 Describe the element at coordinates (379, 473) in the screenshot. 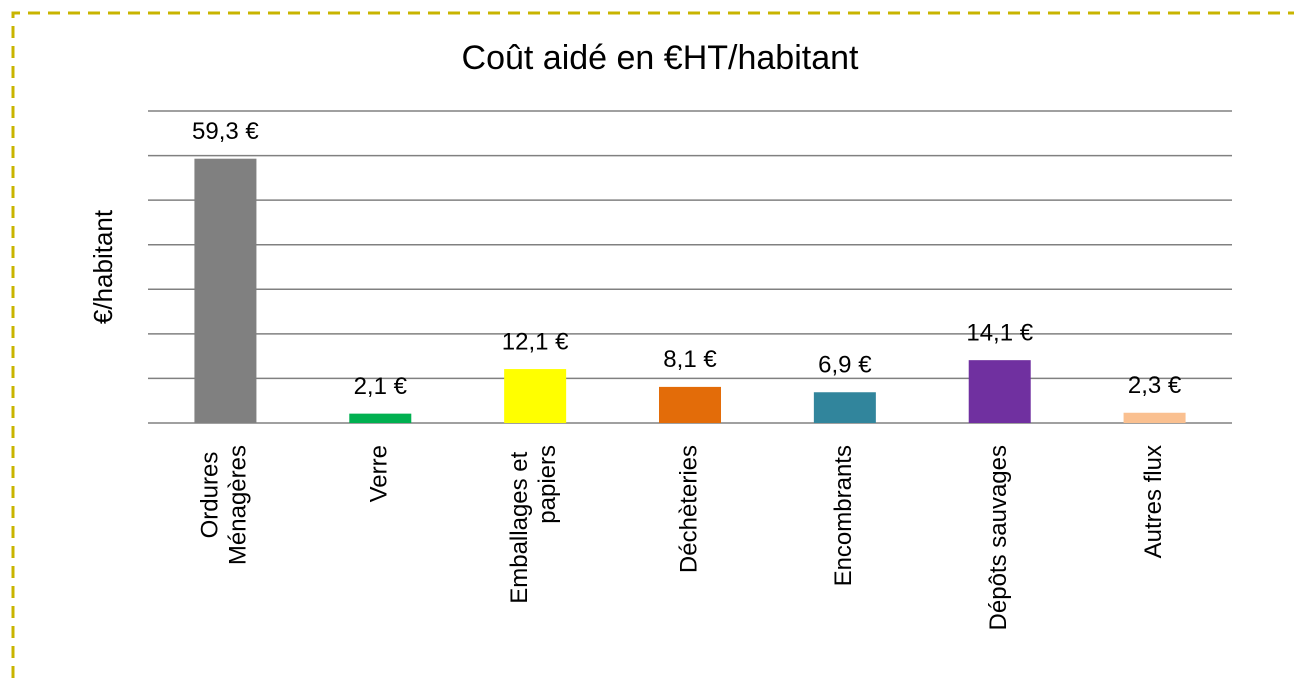

I see `x-tick-label: Verre` at that location.